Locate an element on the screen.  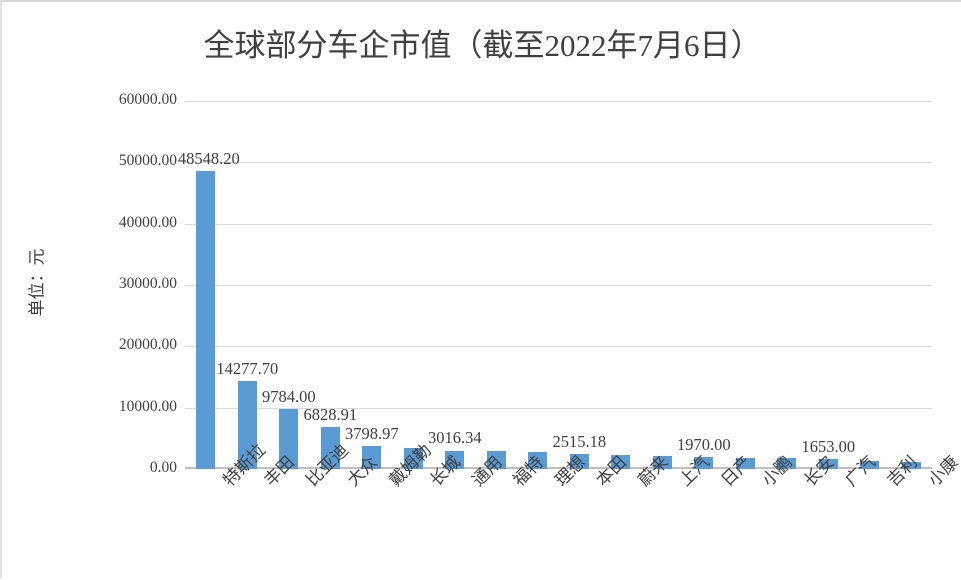
bar-data-label: 3016.34 is located at coordinates (454, 438).